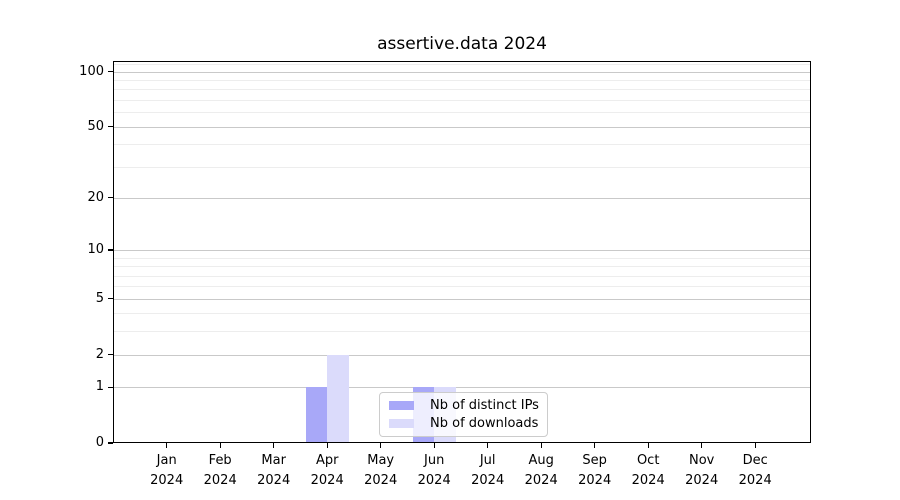 Image resolution: width=900 pixels, height=500 pixels. What do you see at coordinates (755, 471) in the screenshot?
I see `x-tick-label: Dec 2024` at bounding box center [755, 471].